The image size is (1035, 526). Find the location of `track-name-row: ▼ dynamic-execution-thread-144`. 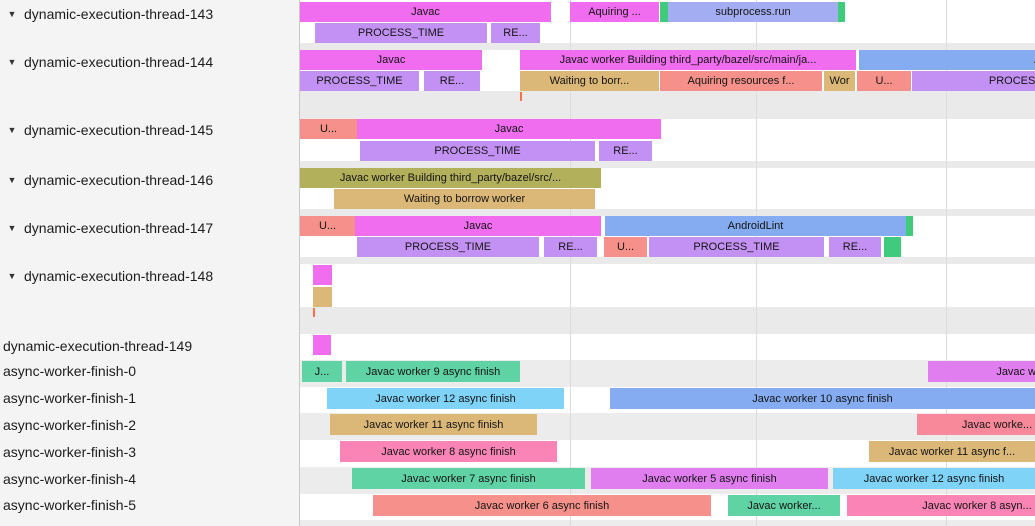

track-name-row: ▼ dynamic-execution-thread-144 is located at coordinates (149, 62).